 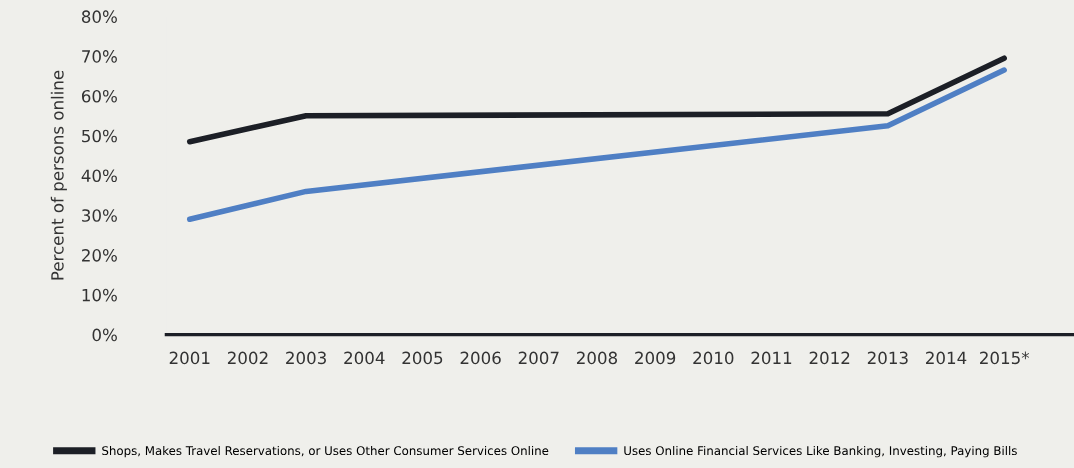 I want to click on x-tick-label: 2001, so click(x=189, y=358).